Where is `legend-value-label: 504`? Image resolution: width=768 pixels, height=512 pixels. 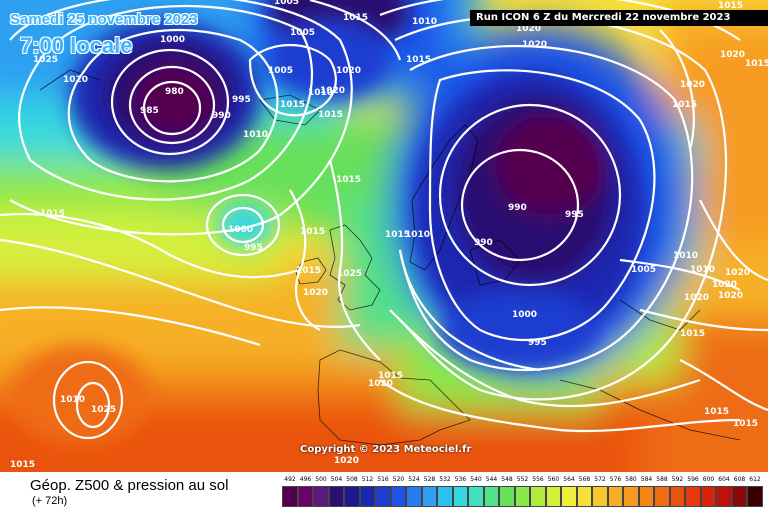
legend-value-label: 504 is located at coordinates (336, 479).